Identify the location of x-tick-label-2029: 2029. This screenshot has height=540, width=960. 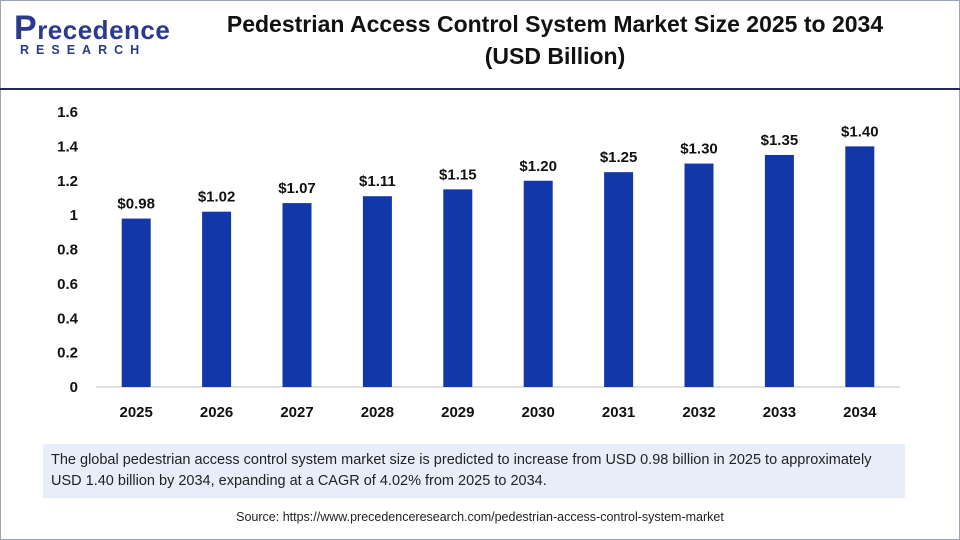
(457, 412).